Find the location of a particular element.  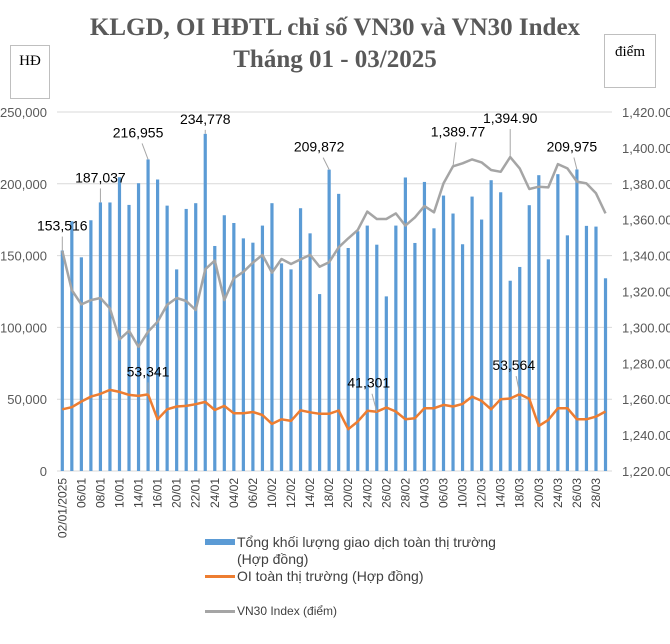

legend-item-vn30: VN30 Index (điểm) is located at coordinates (356, 611).